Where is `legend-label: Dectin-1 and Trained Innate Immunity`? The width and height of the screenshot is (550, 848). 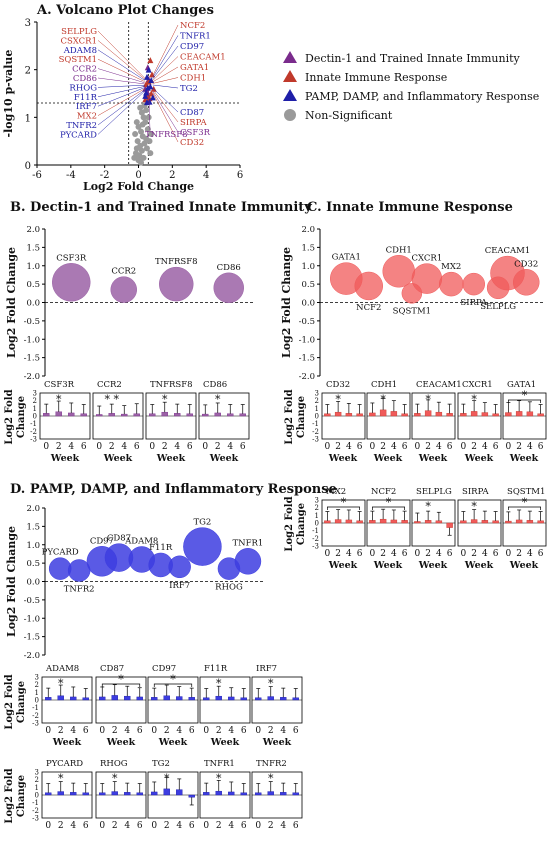
legend-label: Dectin-1 and Trained Innate Immunity is located at coordinates (413, 58).